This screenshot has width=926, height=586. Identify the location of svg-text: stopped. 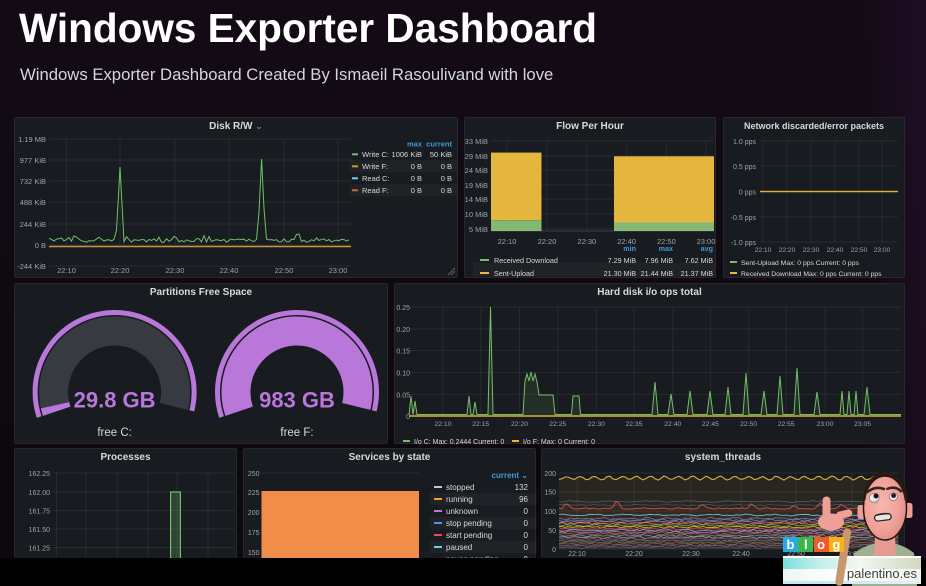
(460, 487).